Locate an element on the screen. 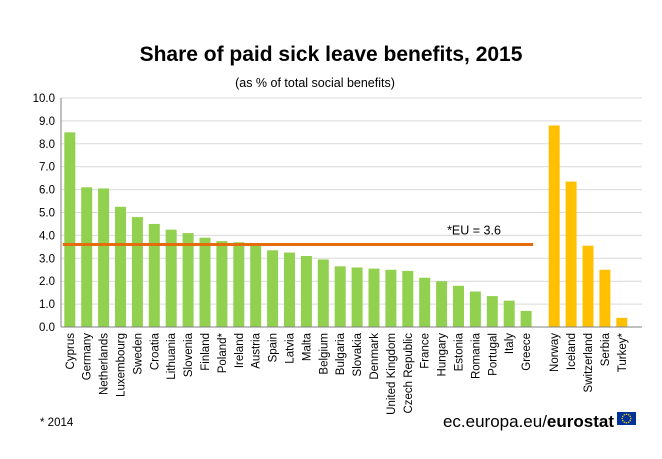  x-tick-label: Czech Republic is located at coordinates (409, 373).